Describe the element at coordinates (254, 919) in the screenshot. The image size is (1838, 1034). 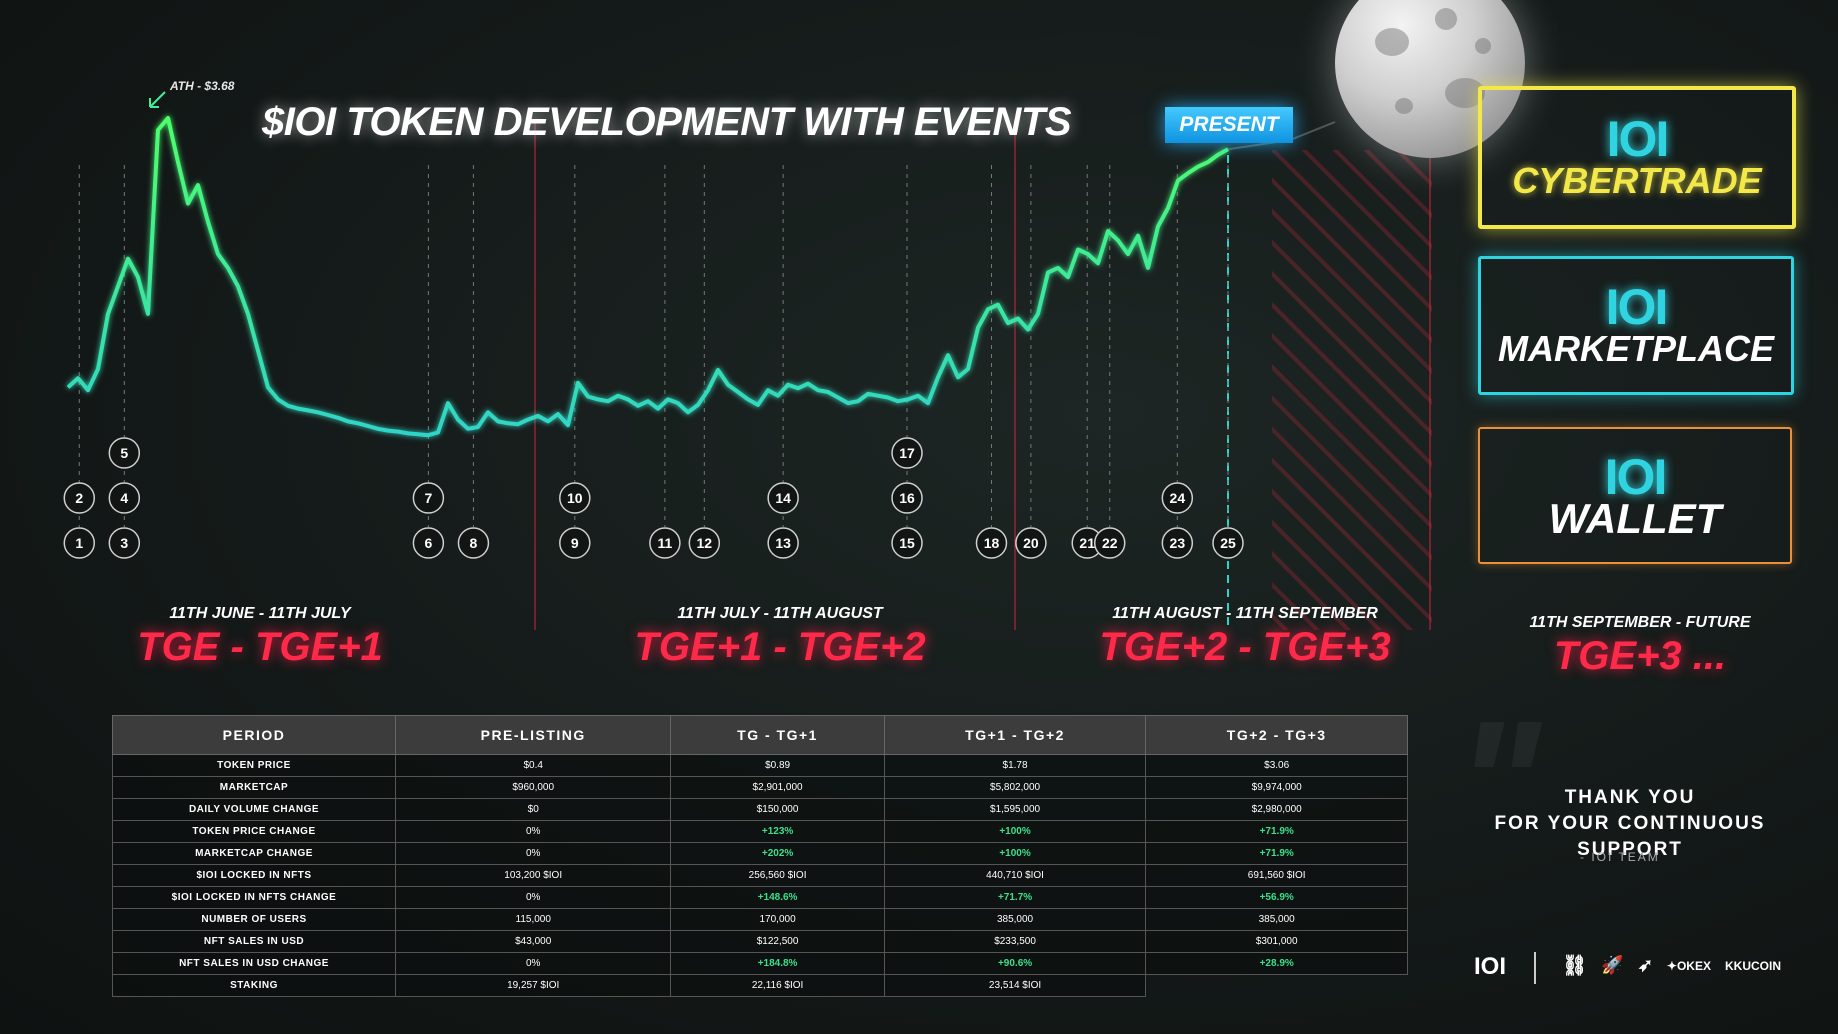
I see `row-label: NUMBER OF USERS` at that location.